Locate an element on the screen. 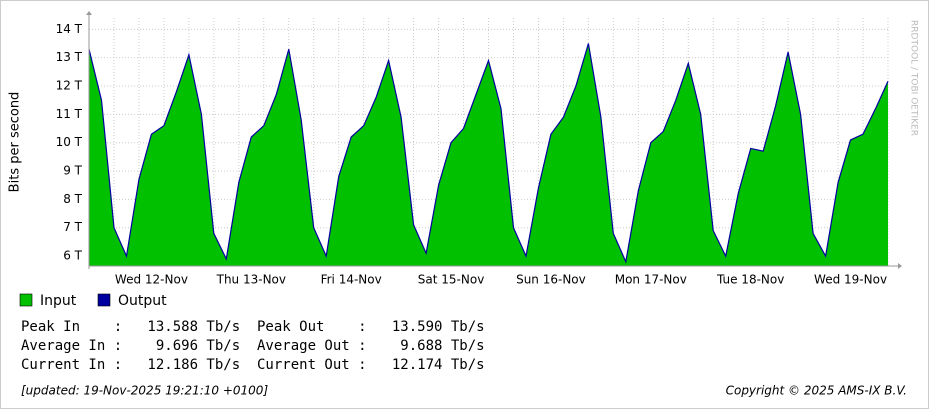 The width and height of the screenshot is (929, 409). y-tick-label: 8 T is located at coordinates (72, 199).